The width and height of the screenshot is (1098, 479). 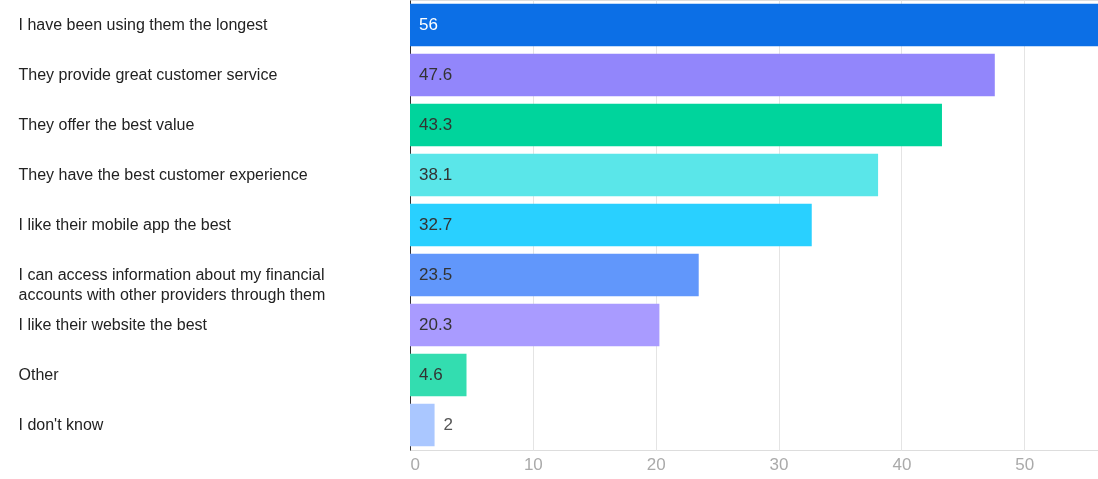 I want to click on y-tick-label: Other, so click(x=39, y=374).